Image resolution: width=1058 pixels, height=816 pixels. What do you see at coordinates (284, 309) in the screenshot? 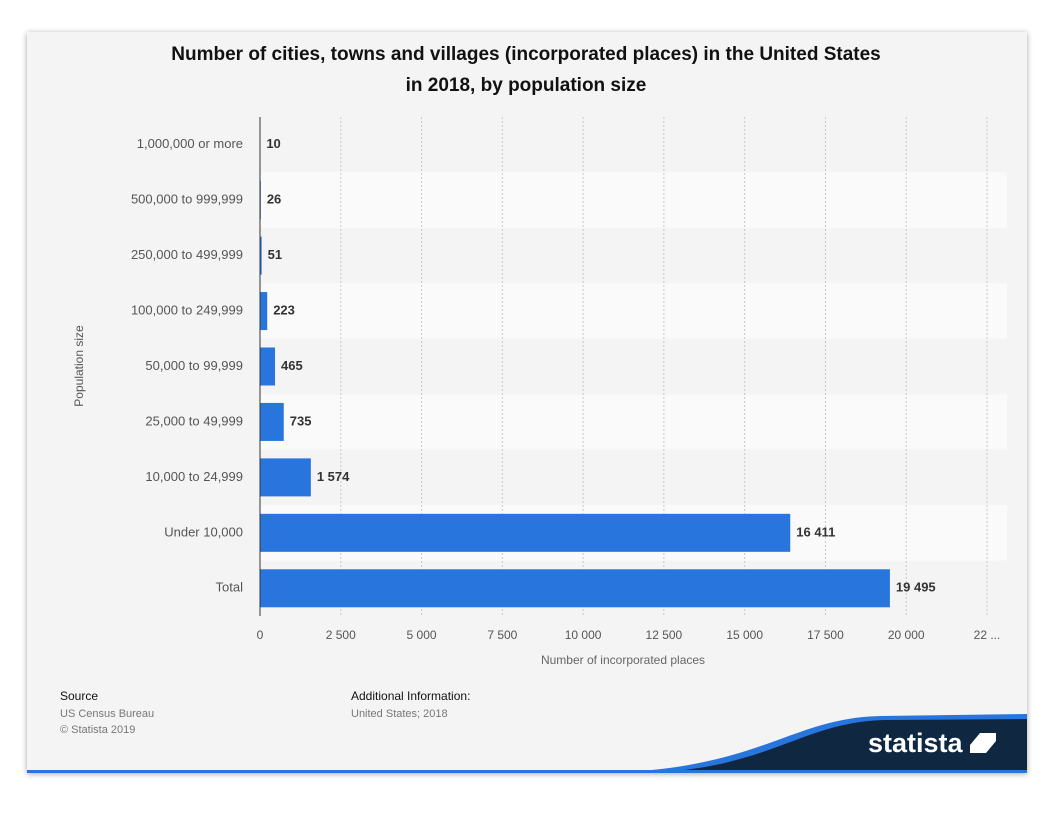
I see `value-label: 223` at bounding box center [284, 309].